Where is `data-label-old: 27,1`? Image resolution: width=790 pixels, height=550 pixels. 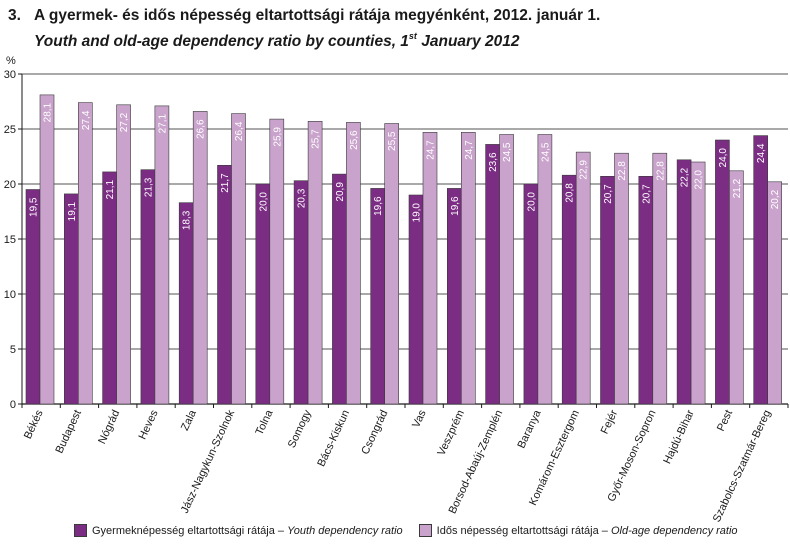
data-label-old: 27,1 is located at coordinates (162, 123).